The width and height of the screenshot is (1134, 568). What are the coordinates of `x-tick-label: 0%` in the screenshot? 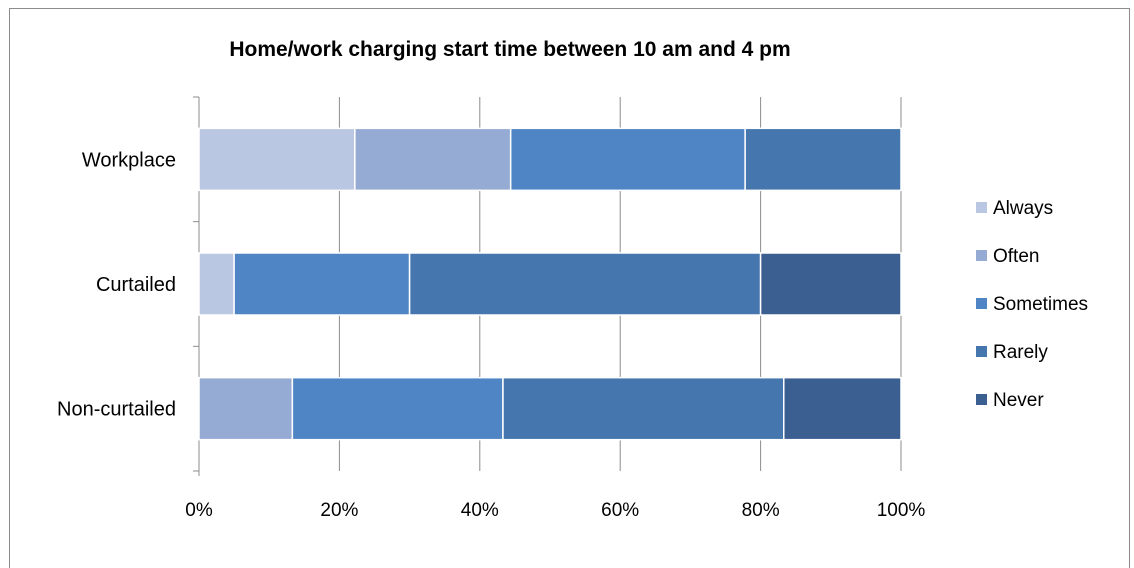 It's located at (199, 510).